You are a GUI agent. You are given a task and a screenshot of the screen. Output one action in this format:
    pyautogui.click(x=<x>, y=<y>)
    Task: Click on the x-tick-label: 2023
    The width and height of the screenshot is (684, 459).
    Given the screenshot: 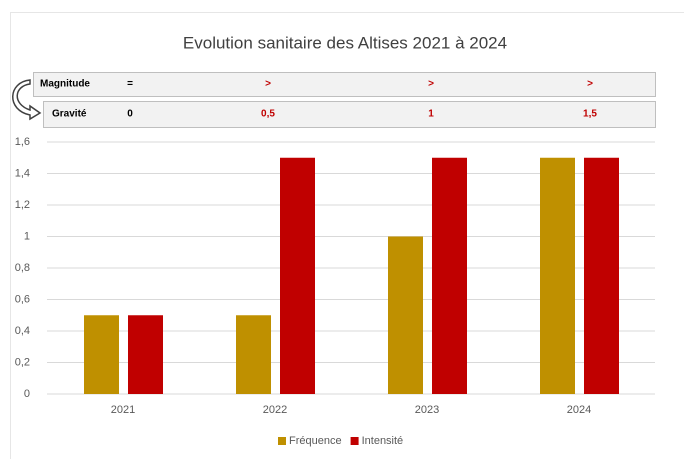 What is the action you would take?
    pyautogui.click(x=427, y=410)
    